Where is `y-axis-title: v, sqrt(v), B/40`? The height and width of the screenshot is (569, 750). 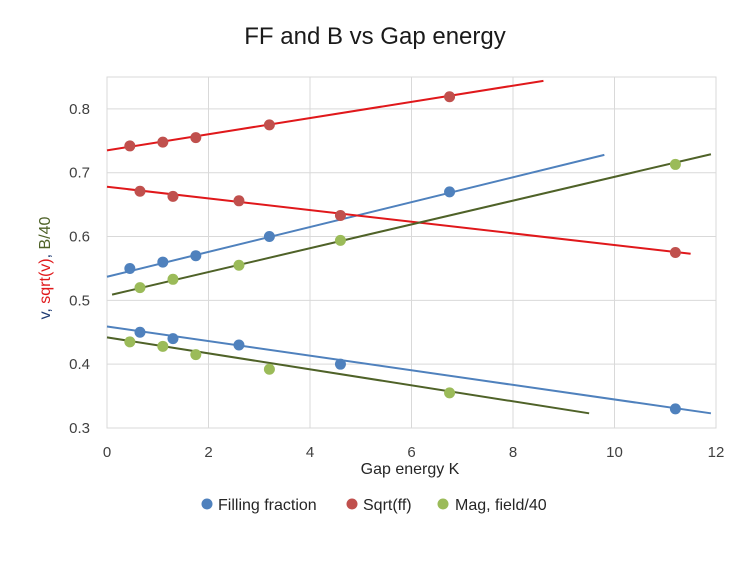
y-axis-title: v, sqrt(v), B/40 is located at coordinates (45, 267).